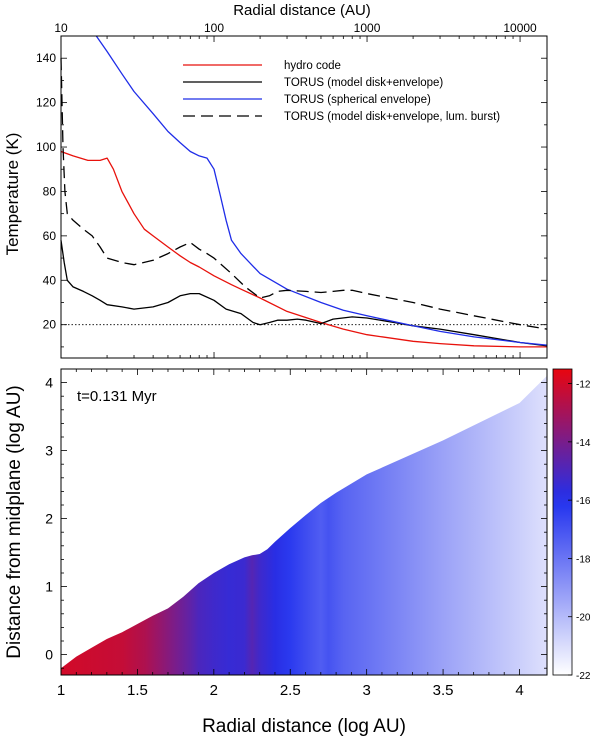  I want to click on colorbar-tick-label: -20, so click(583, 618).